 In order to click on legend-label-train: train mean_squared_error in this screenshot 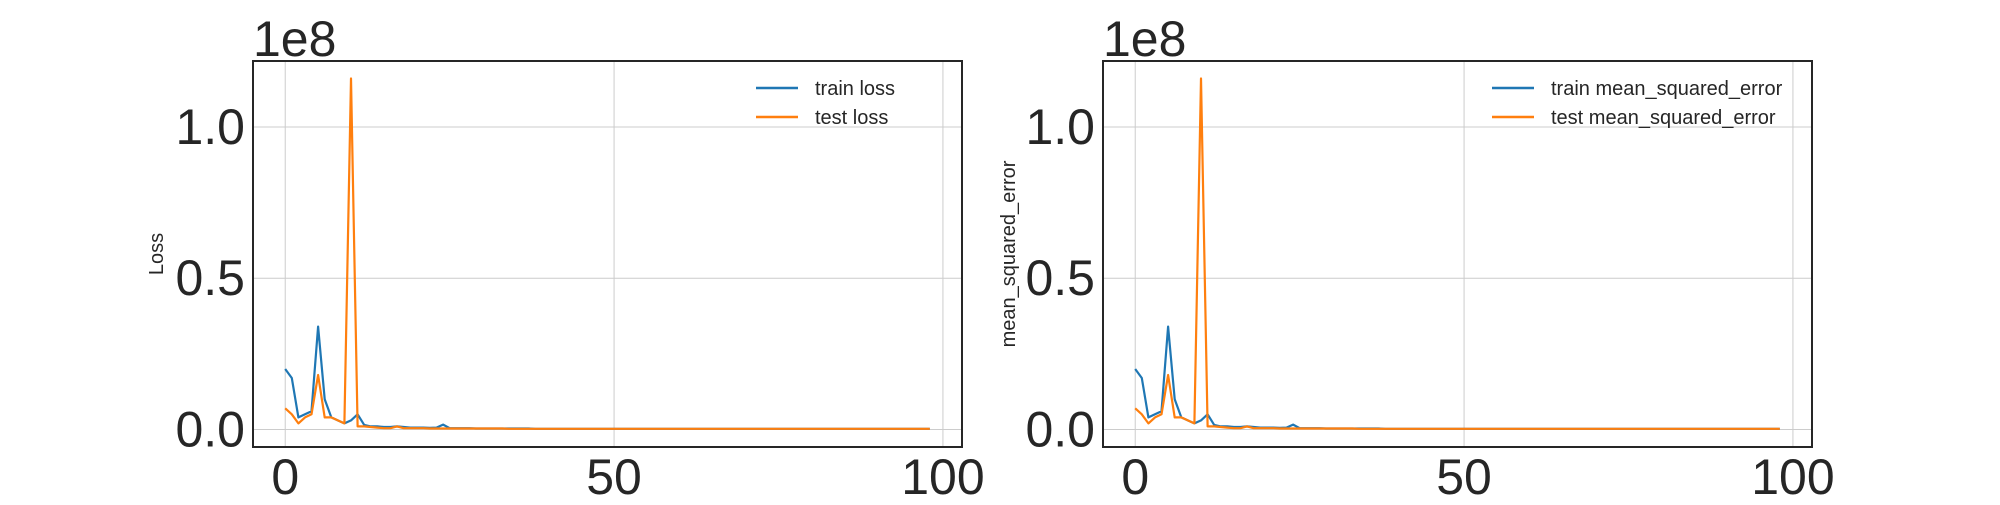, I will do `click(1667, 89)`.